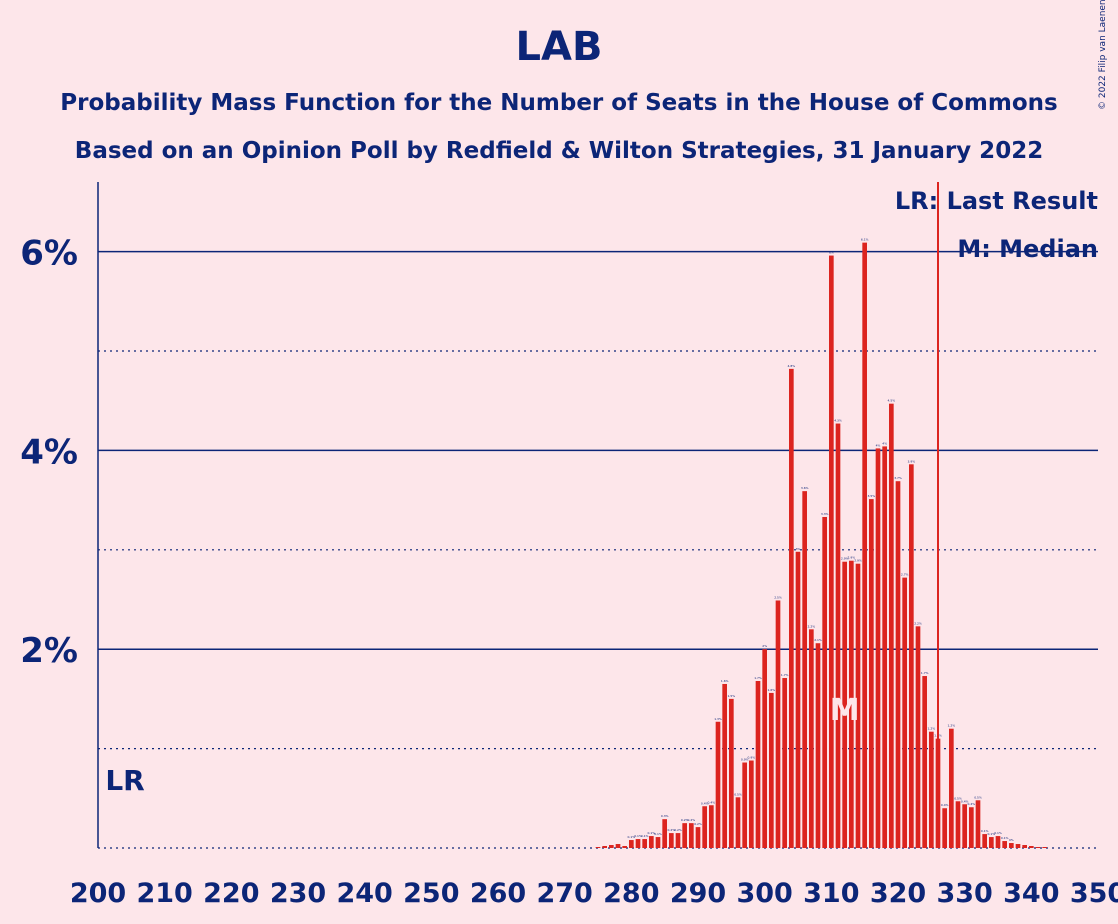  Describe the element at coordinates (778, 597) in the screenshot. I see `bar-value-label: 2.5%` at that location.